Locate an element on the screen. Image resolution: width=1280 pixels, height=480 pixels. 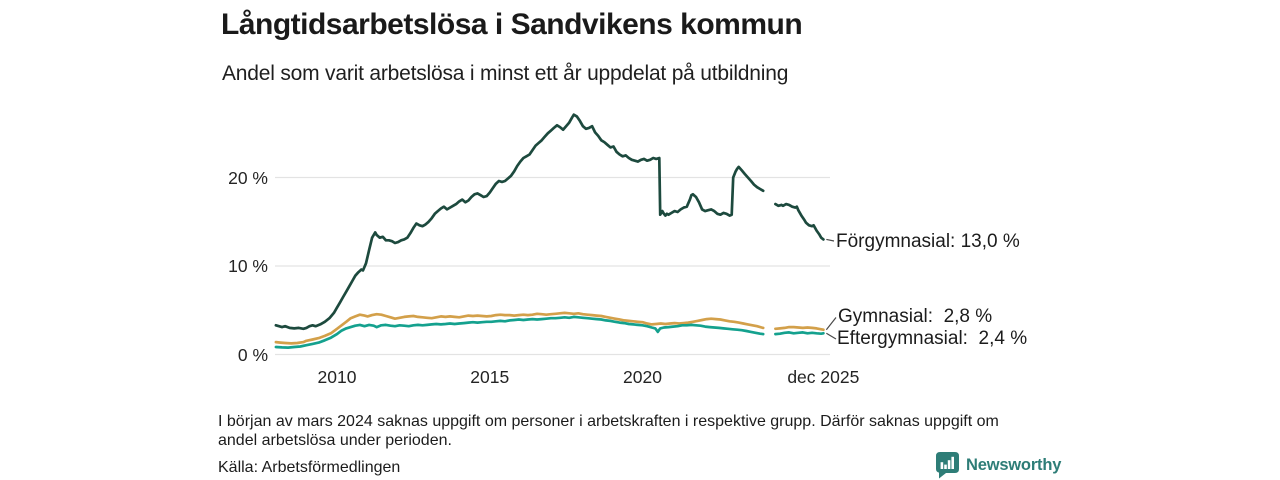
y-axis-tick-label: 20 % is located at coordinates (248, 177).